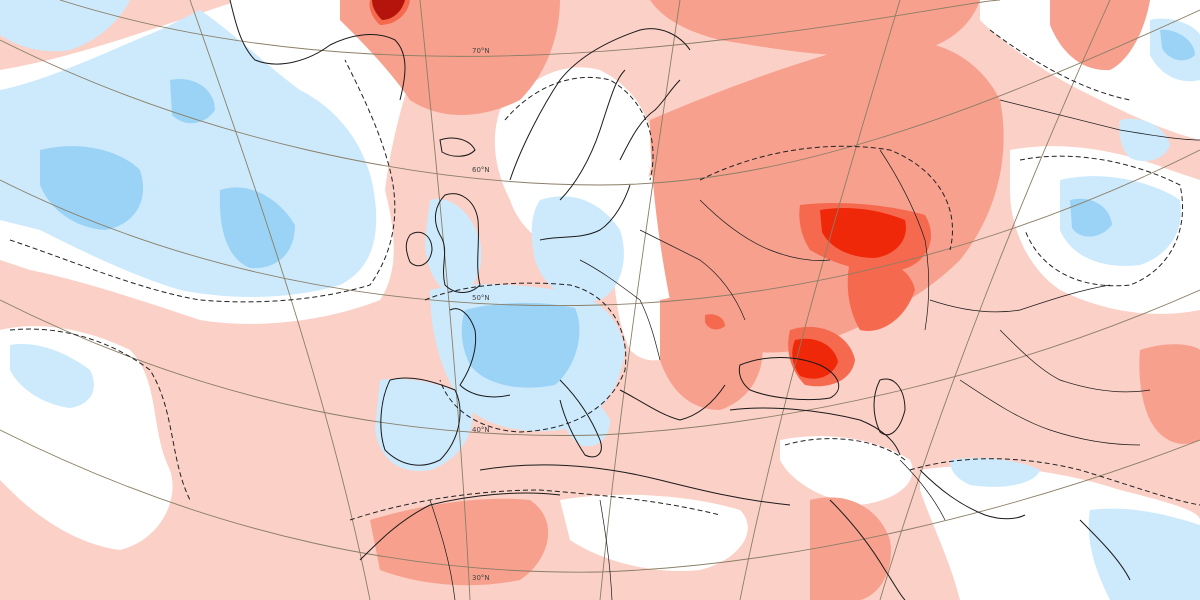 The width and height of the screenshot is (1200, 600). Describe the element at coordinates (1169, 394) in the screenshot. I see `india-warm` at that location.